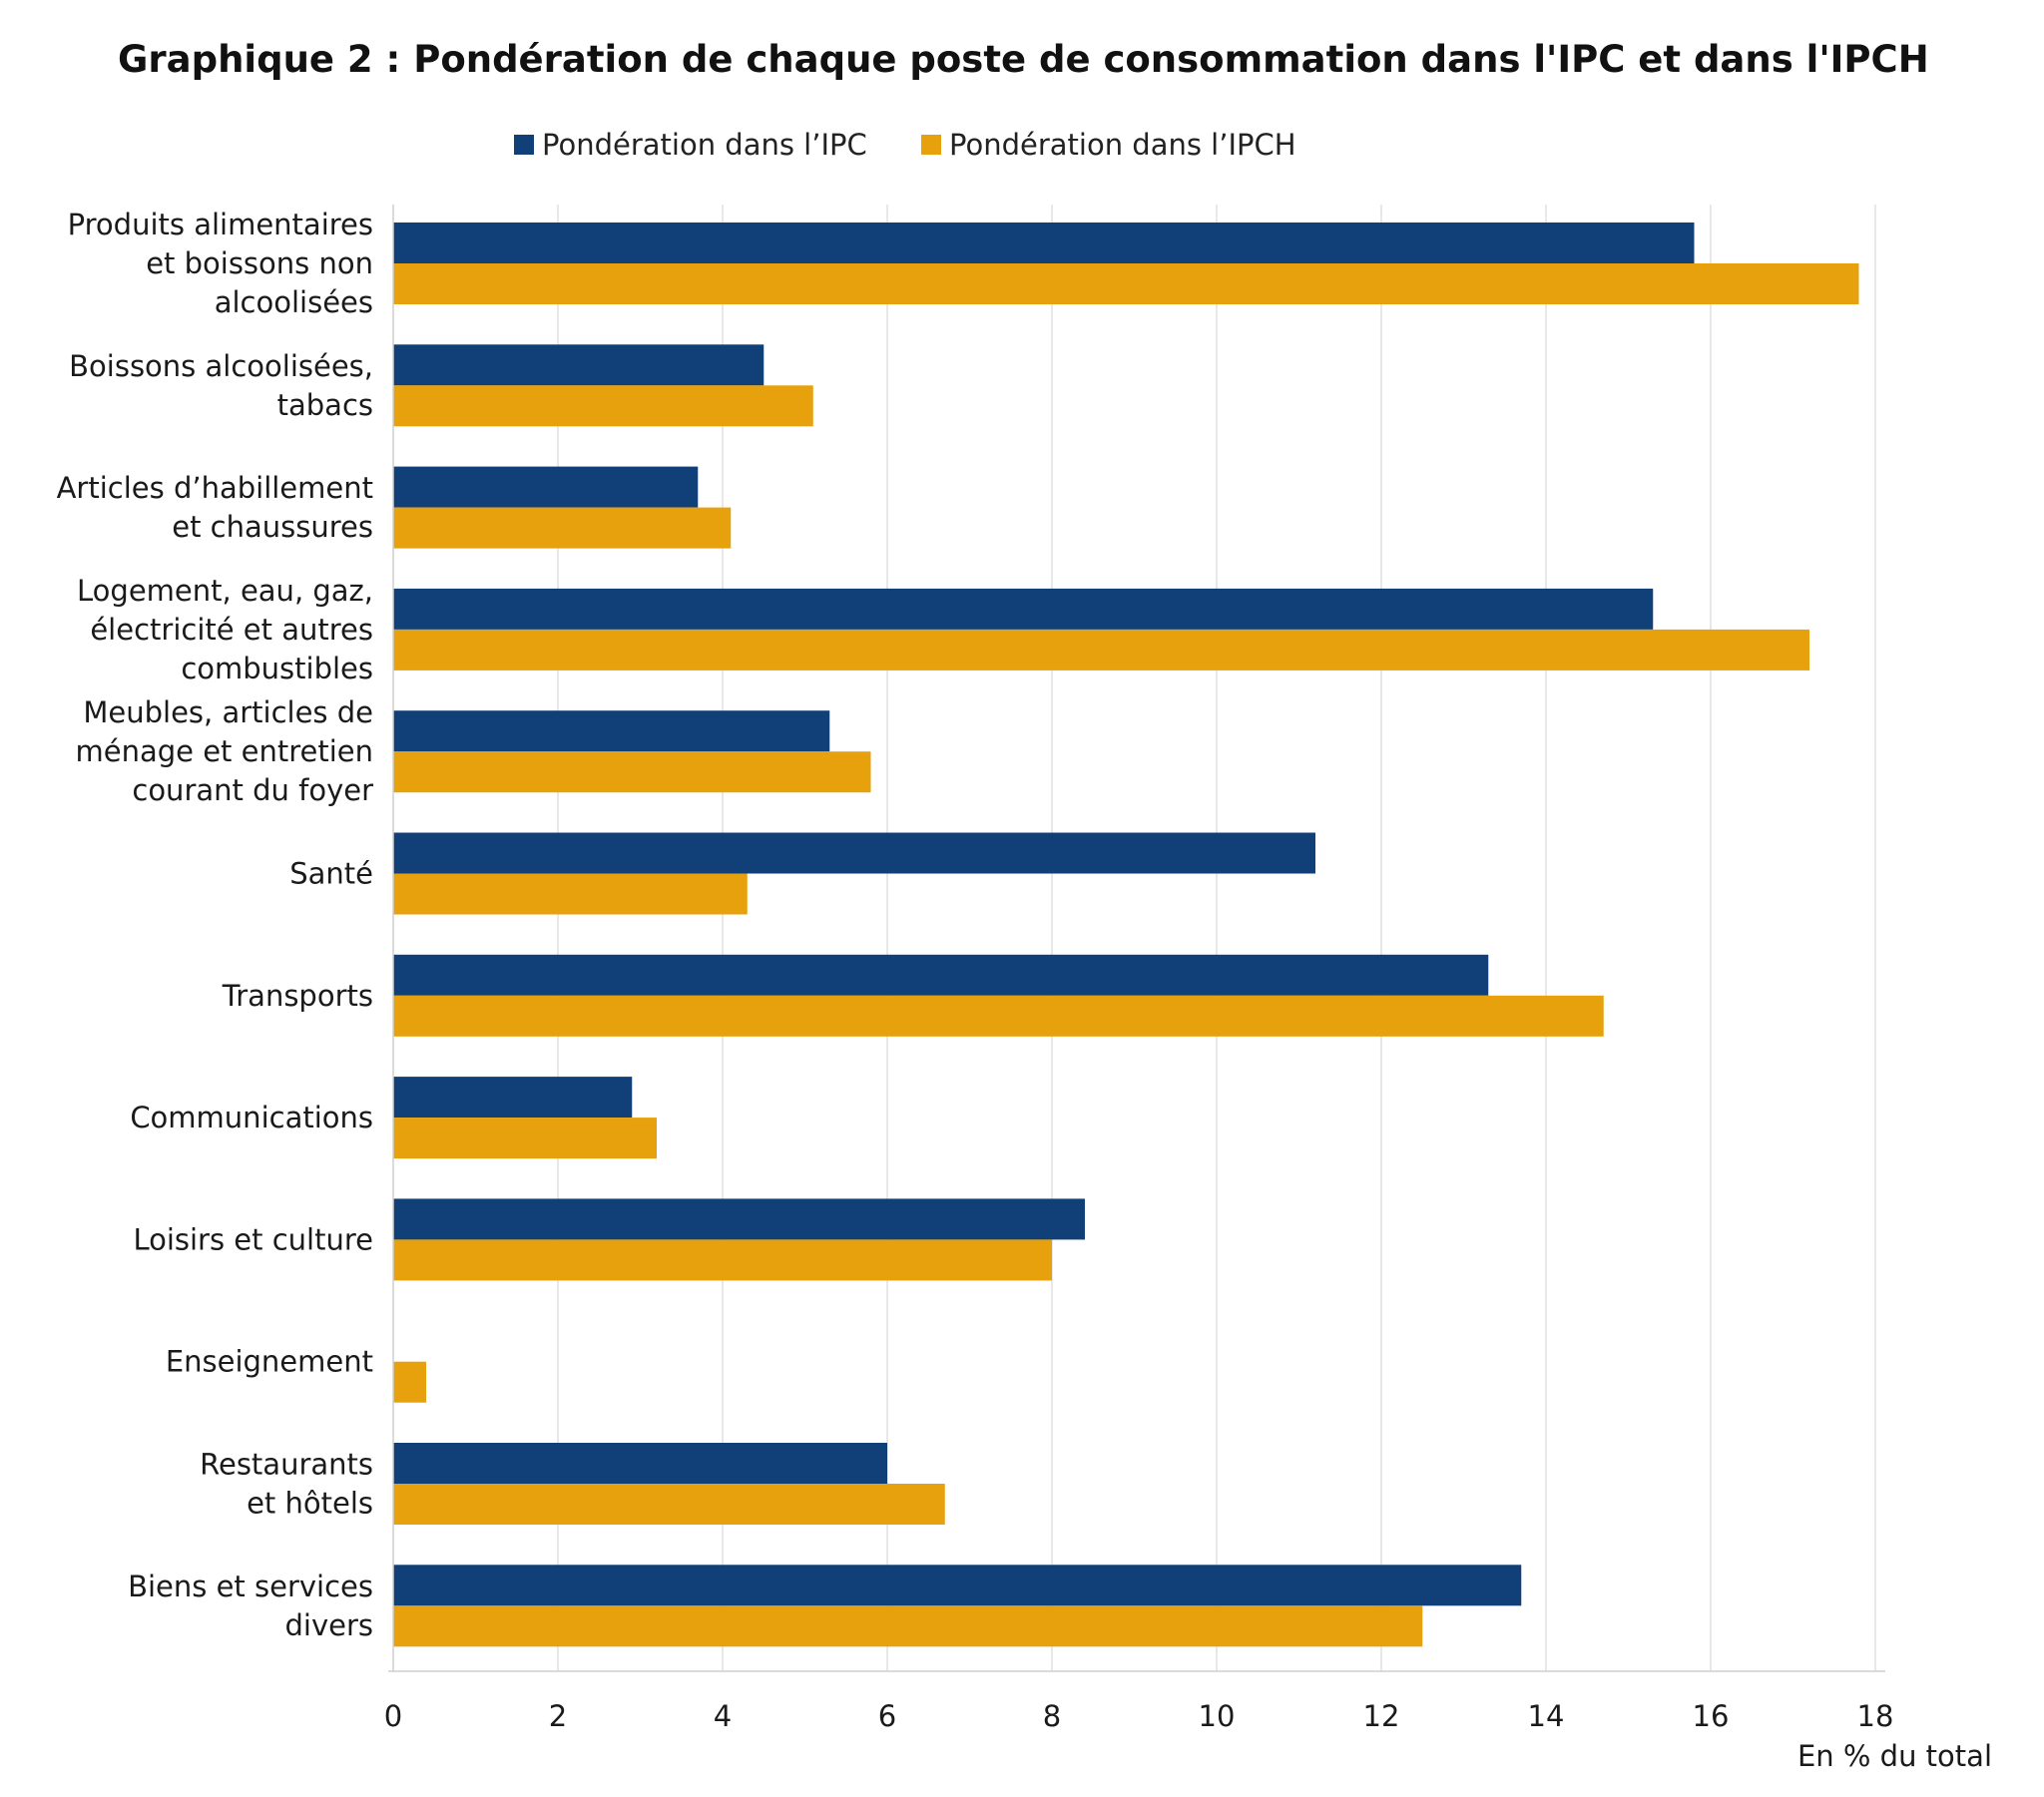 The image size is (2044, 1797). I want to click on x-tick-label: 6, so click(887, 1716).